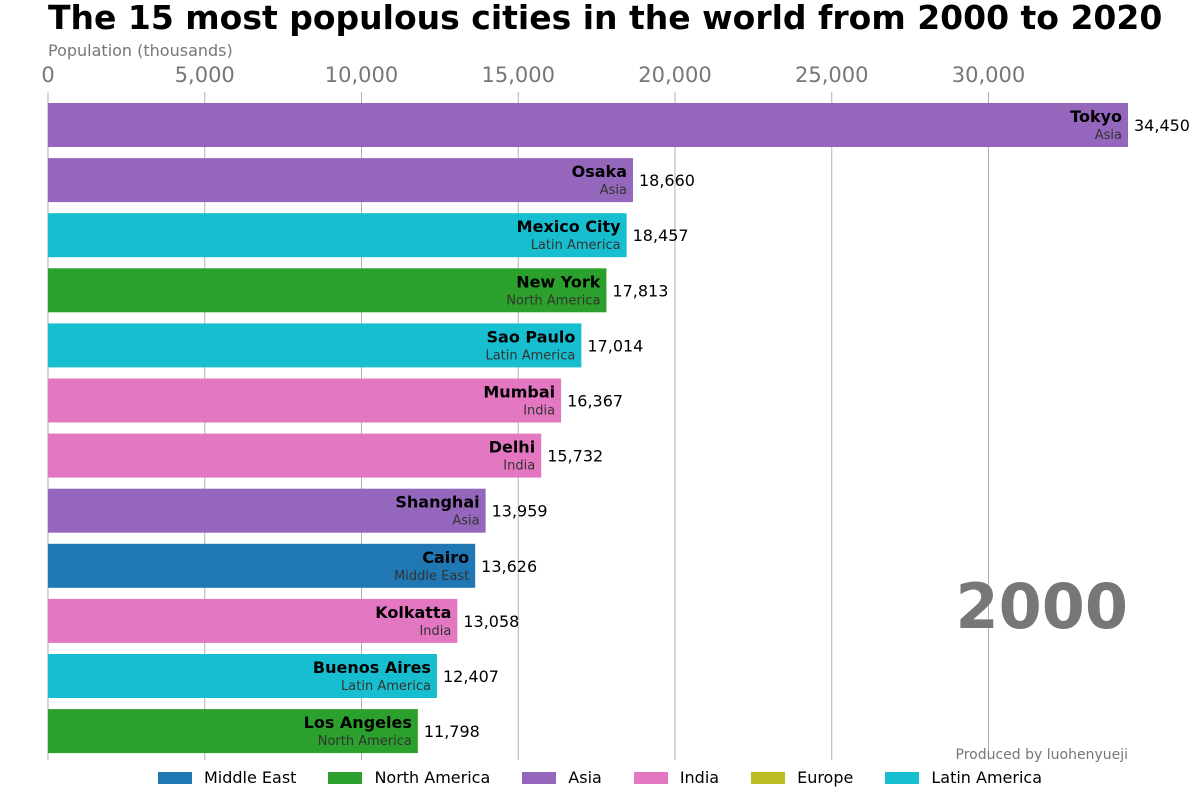  I want to click on bar-group: Osaka Asia 18,660, so click(371, 180).